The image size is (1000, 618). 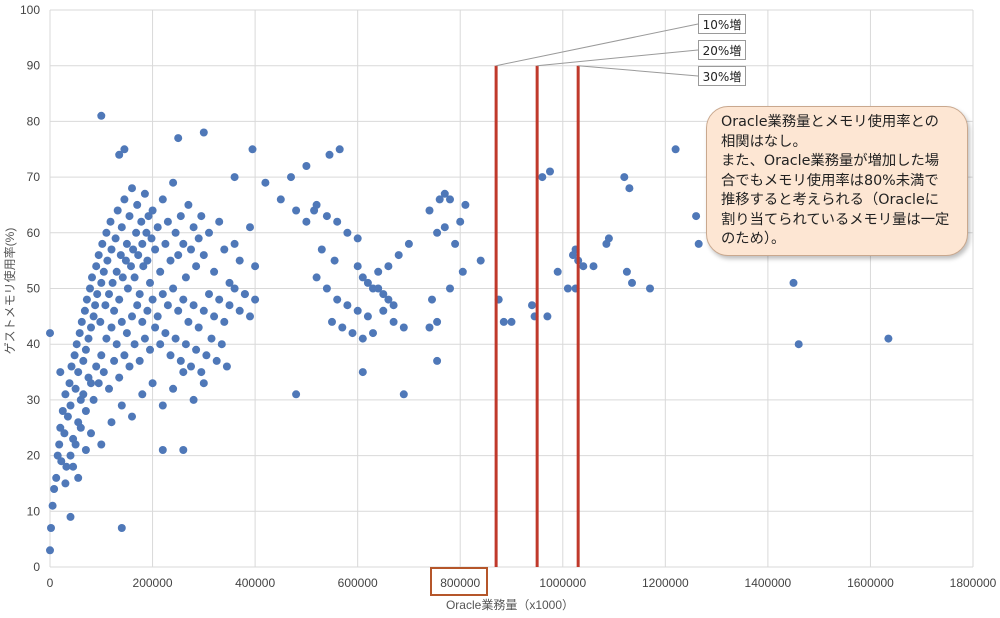 I want to click on x-tick-label: 1000000, so click(x=562, y=583).